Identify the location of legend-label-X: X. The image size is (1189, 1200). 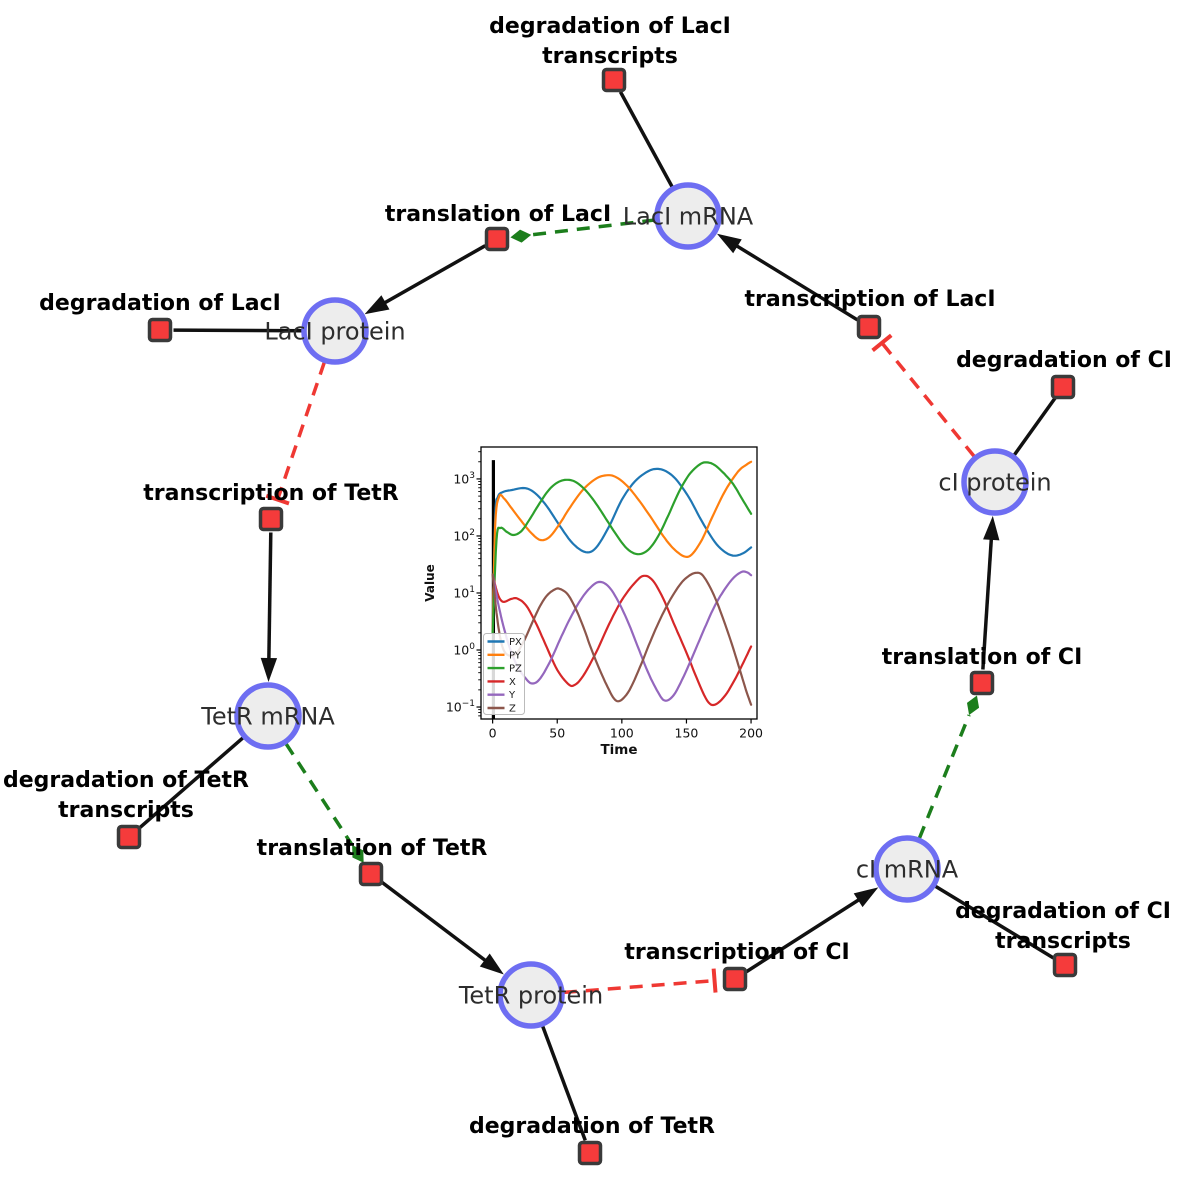
(512, 682).